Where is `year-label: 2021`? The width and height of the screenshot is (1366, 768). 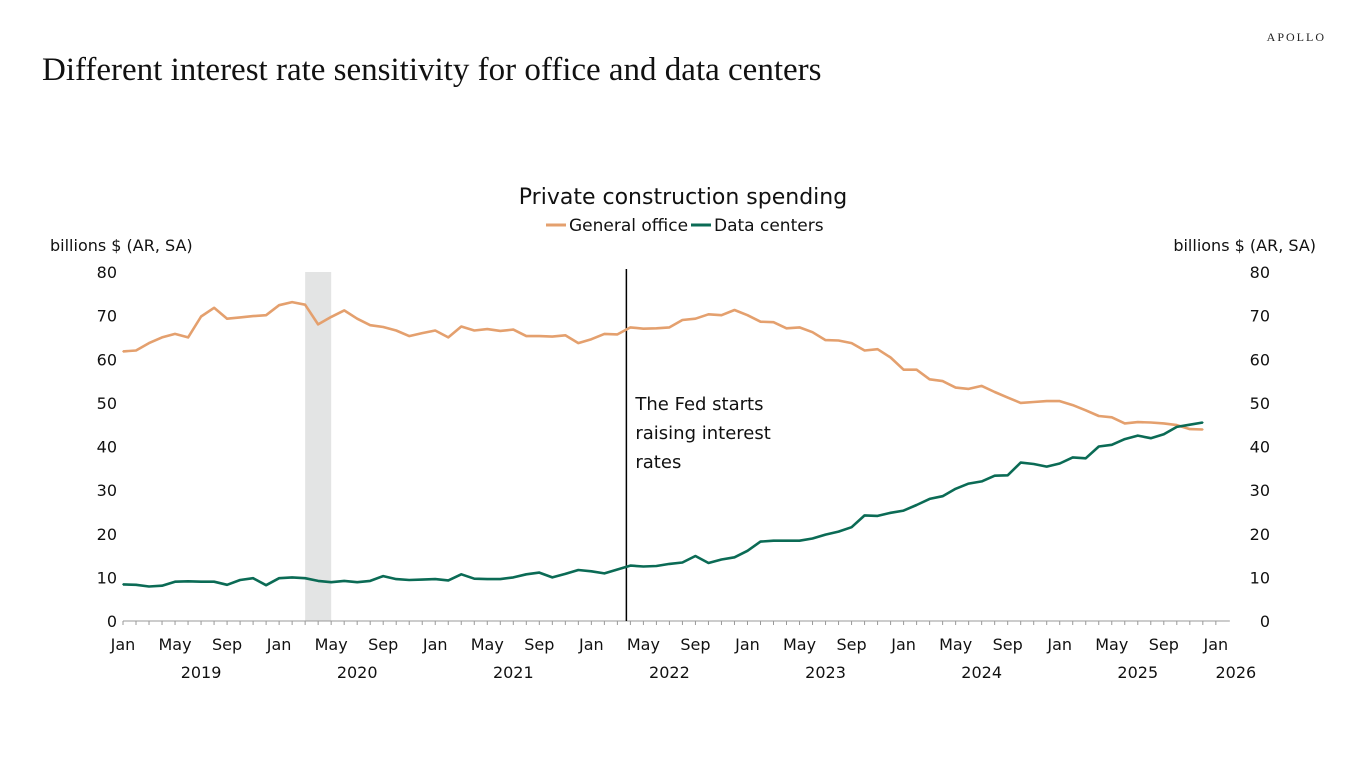 year-label: 2021 is located at coordinates (513, 672).